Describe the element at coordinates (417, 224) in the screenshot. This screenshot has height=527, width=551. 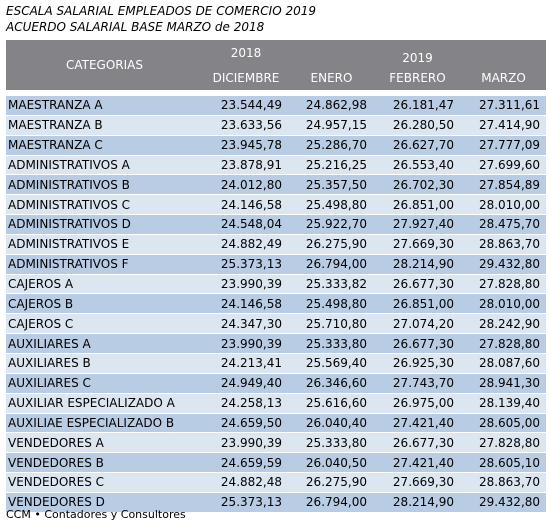
I see `salary-cell: 27.927,40` at that location.